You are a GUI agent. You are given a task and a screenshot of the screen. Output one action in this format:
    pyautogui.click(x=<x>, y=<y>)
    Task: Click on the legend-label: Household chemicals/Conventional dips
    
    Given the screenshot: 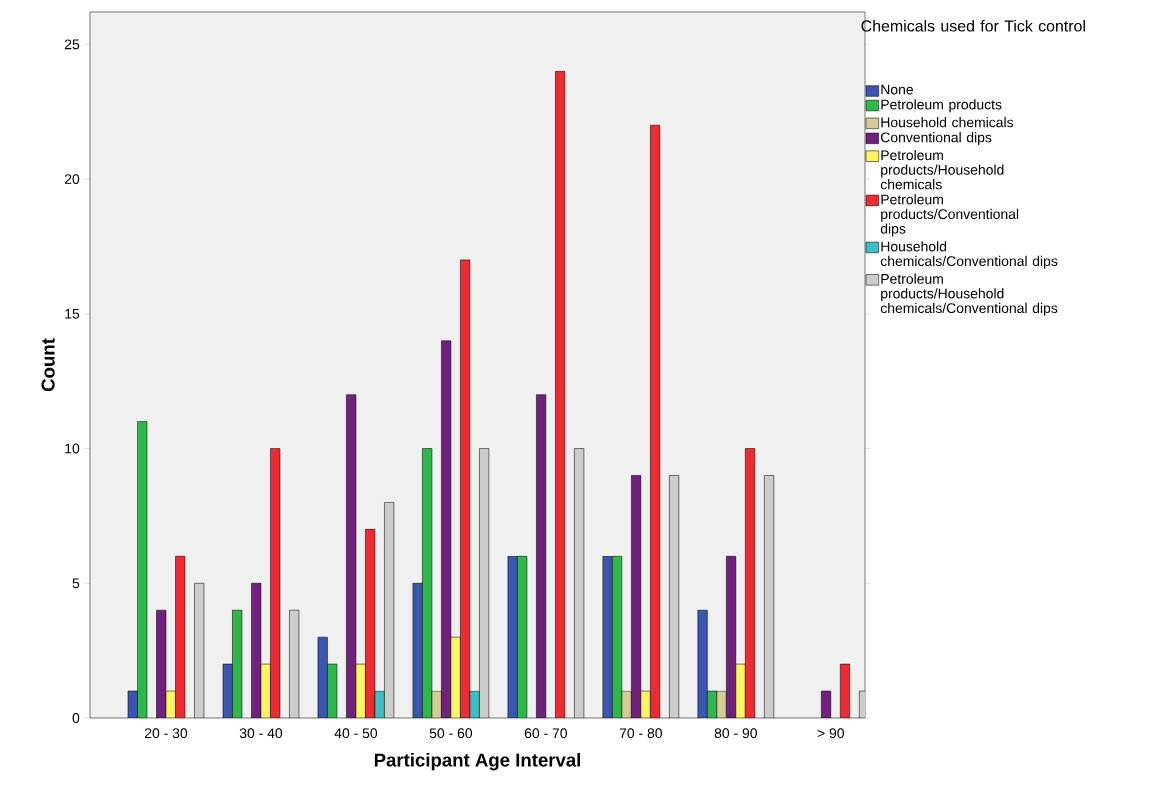 What is the action you would take?
    pyautogui.click(x=969, y=255)
    